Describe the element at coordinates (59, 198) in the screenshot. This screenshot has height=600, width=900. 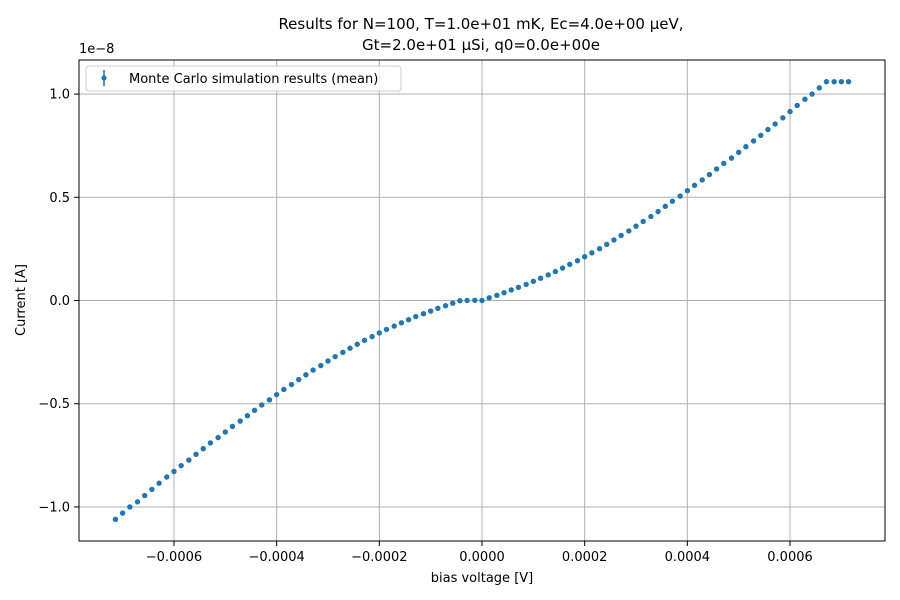
I see `y-tick-label-3: 0.5` at that location.